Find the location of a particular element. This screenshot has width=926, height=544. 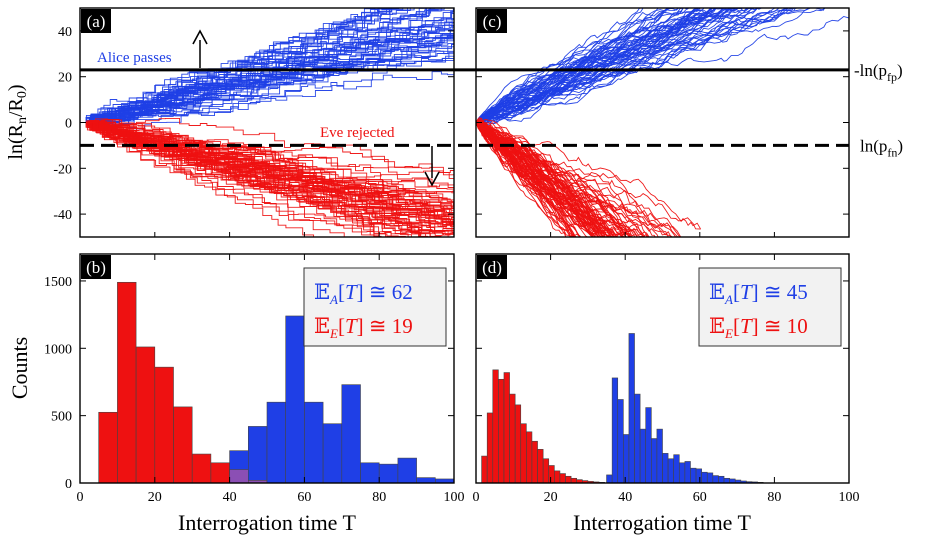

sub: E is located at coordinates (728, 333).